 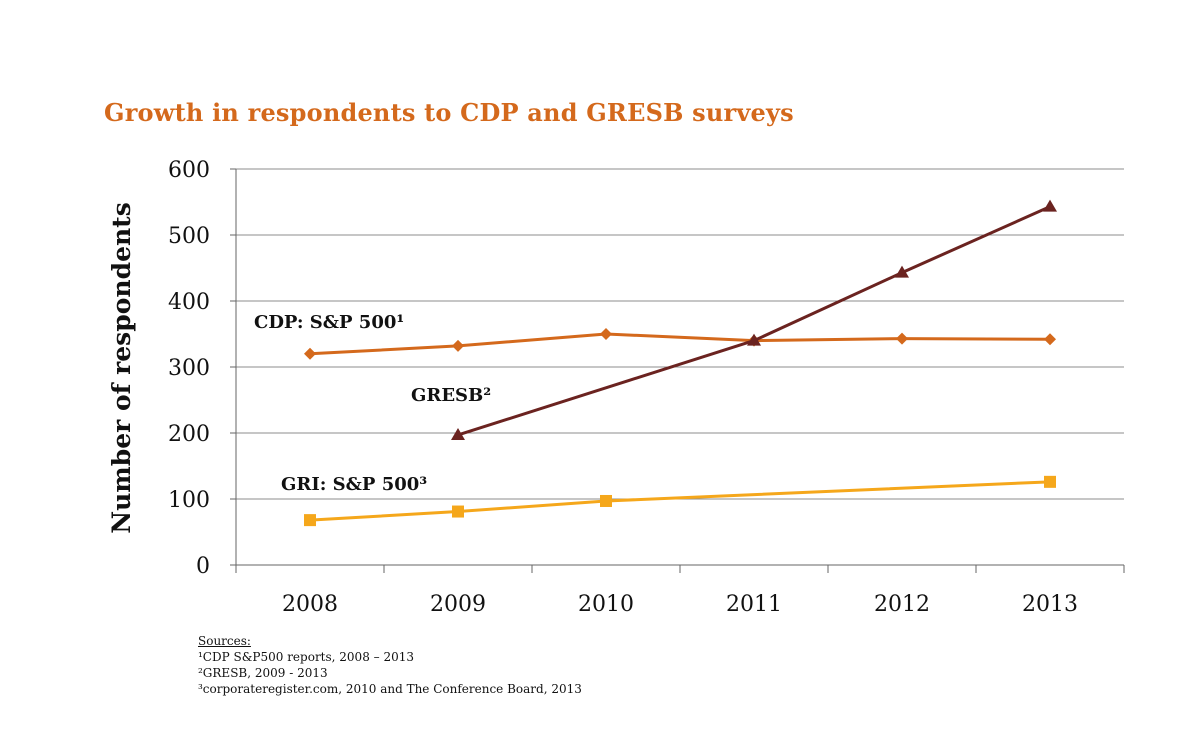 What do you see at coordinates (1050, 604) in the screenshot?
I see `x-tick-label-2013: 2013` at bounding box center [1050, 604].